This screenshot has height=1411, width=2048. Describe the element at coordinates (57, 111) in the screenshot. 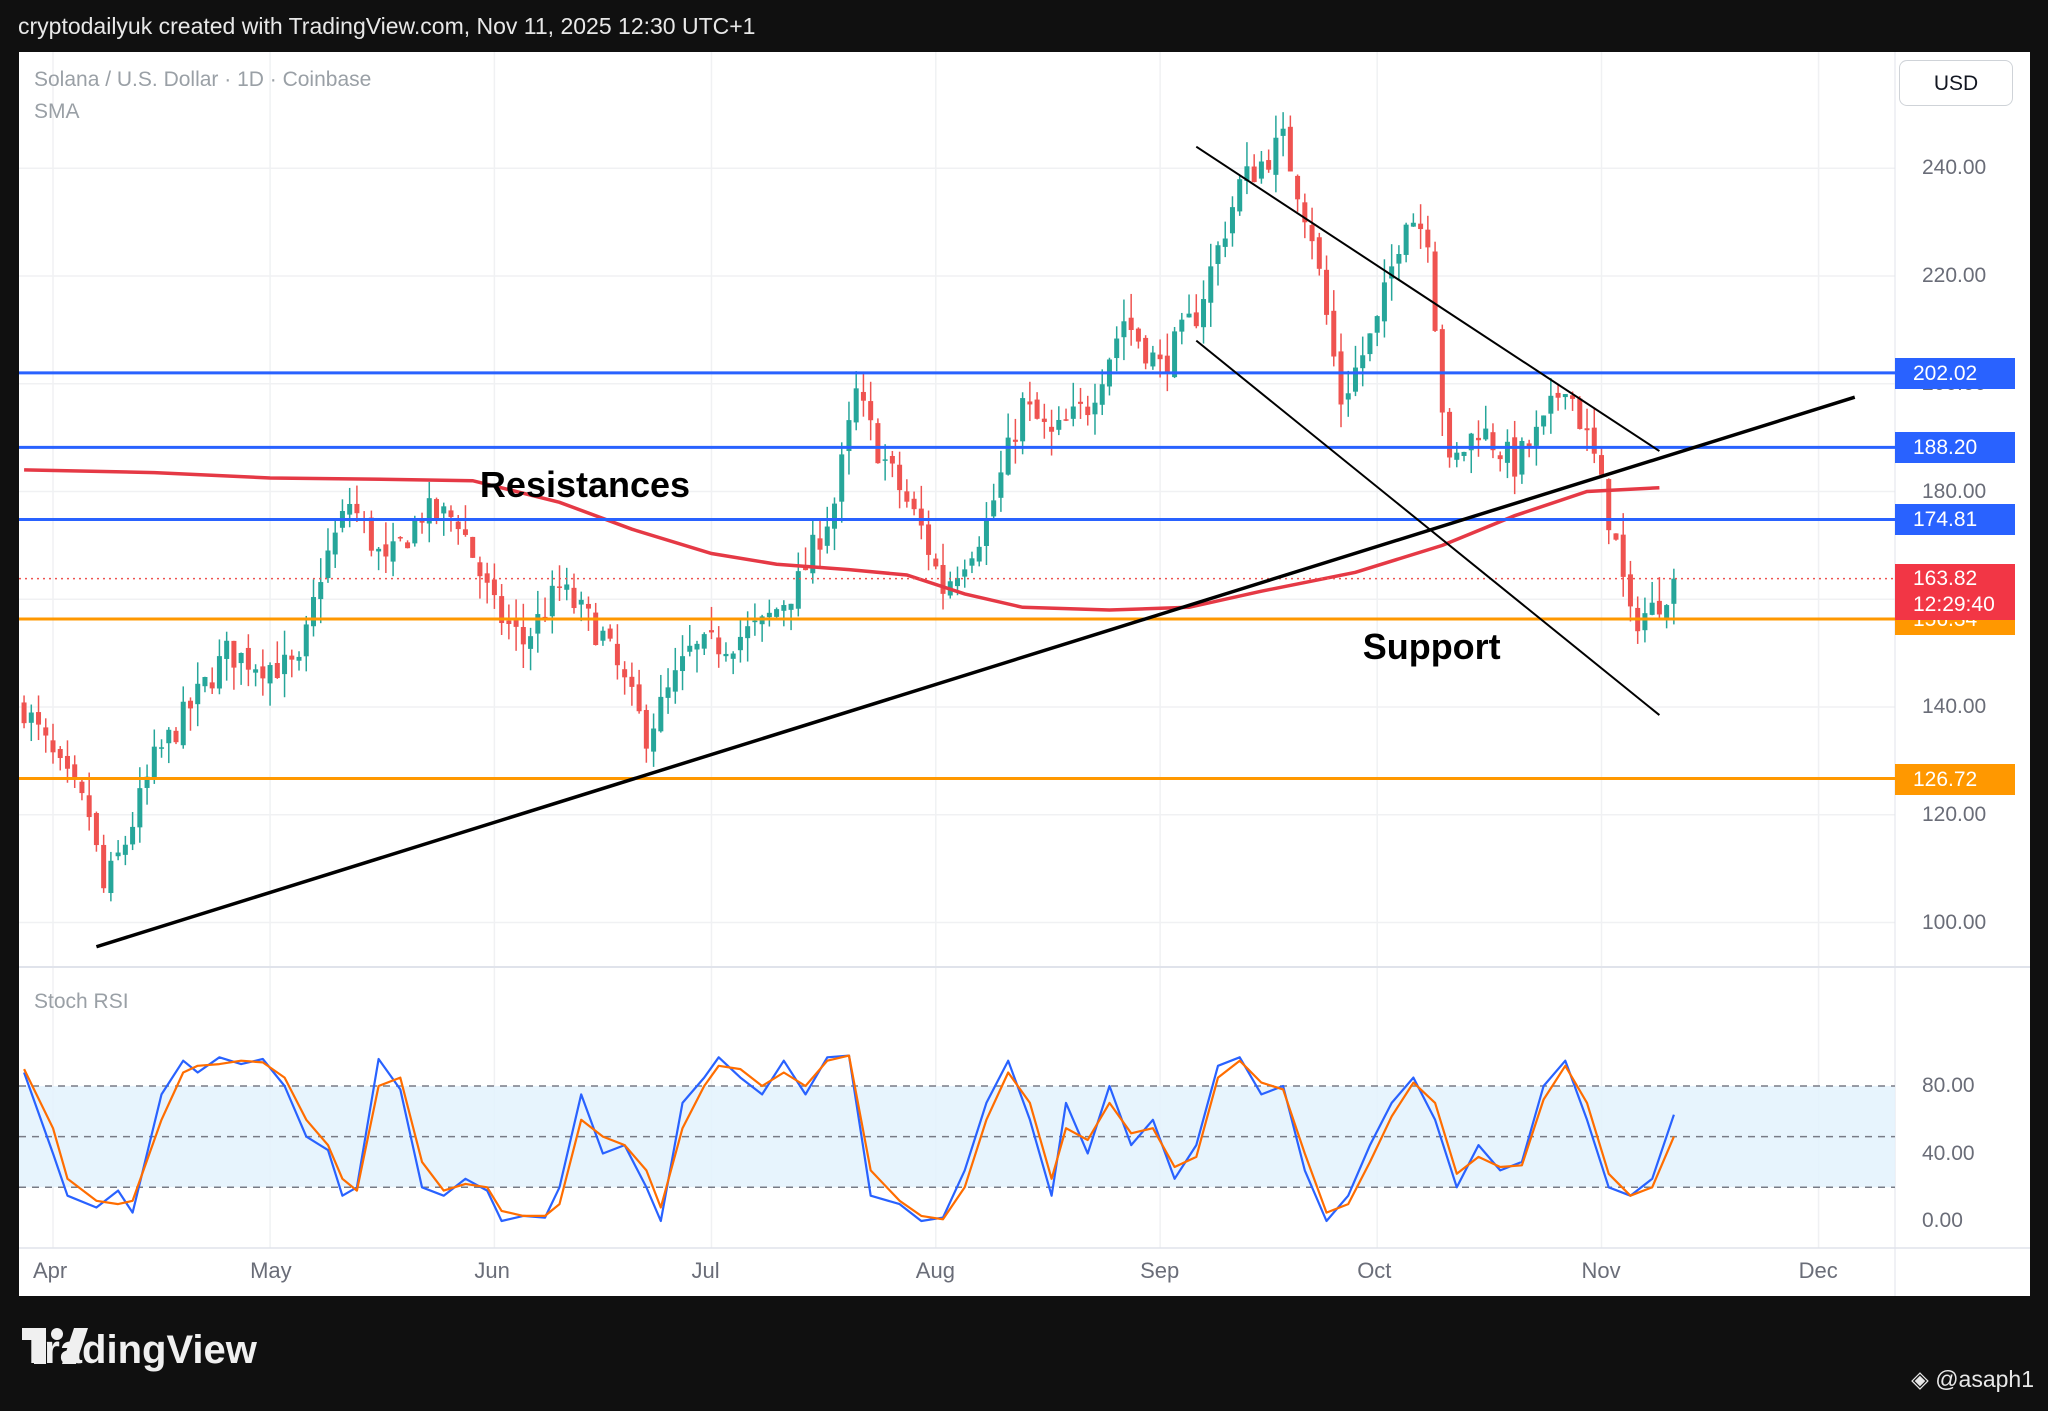

I see `sma-legend: SMA` at that location.